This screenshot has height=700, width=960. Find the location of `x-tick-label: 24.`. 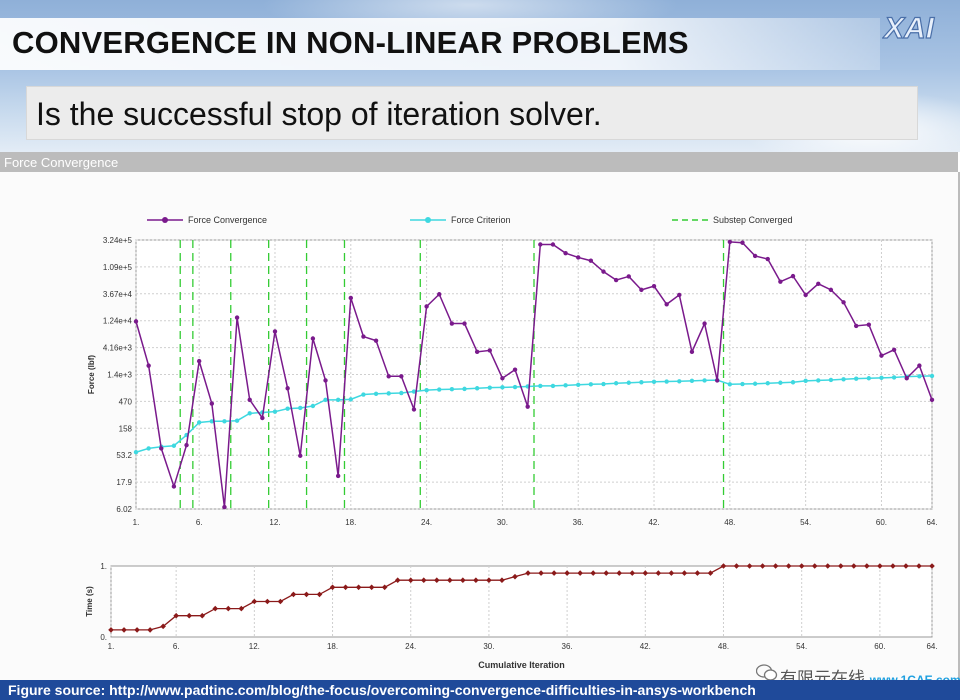

x-tick-label: 24. is located at coordinates (410, 646).